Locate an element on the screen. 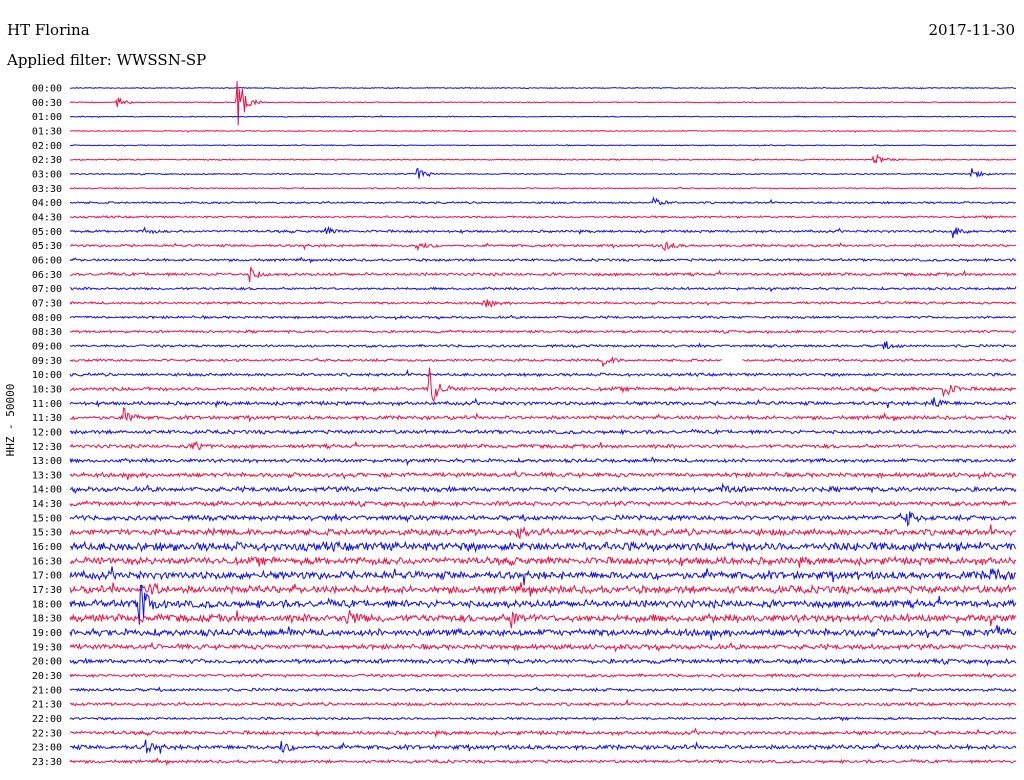 The width and height of the screenshot is (1024, 780). row-time-label: 20:30 is located at coordinates (47, 676).